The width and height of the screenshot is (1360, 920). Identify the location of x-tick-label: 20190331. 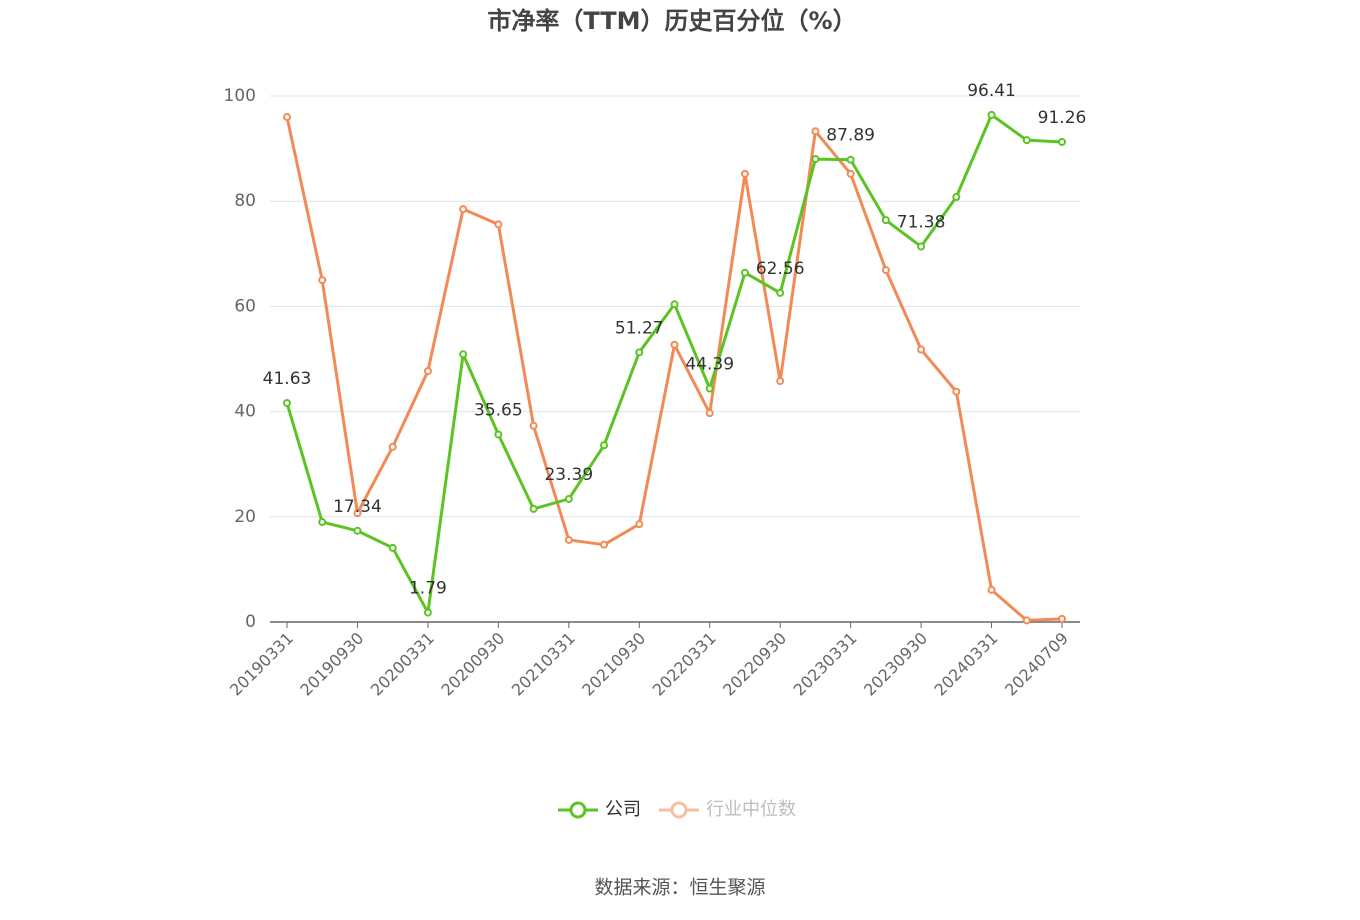
(261, 664).